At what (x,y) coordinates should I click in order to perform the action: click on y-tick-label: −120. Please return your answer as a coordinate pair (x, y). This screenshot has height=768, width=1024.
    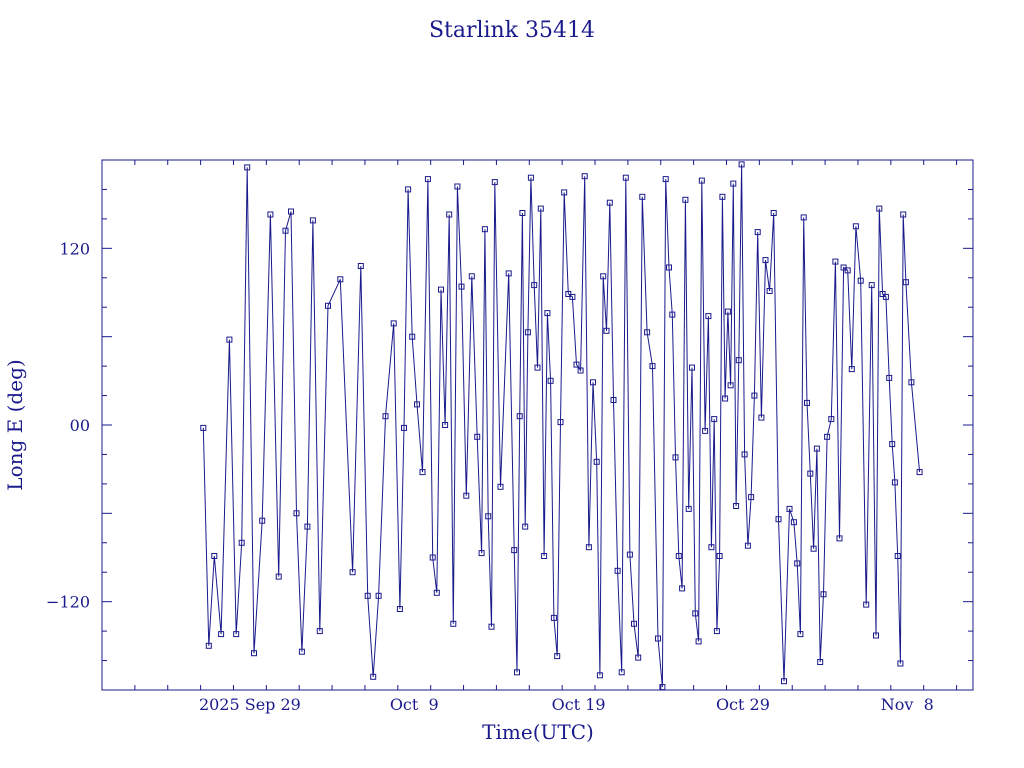
    Looking at the image, I should click on (68, 602).